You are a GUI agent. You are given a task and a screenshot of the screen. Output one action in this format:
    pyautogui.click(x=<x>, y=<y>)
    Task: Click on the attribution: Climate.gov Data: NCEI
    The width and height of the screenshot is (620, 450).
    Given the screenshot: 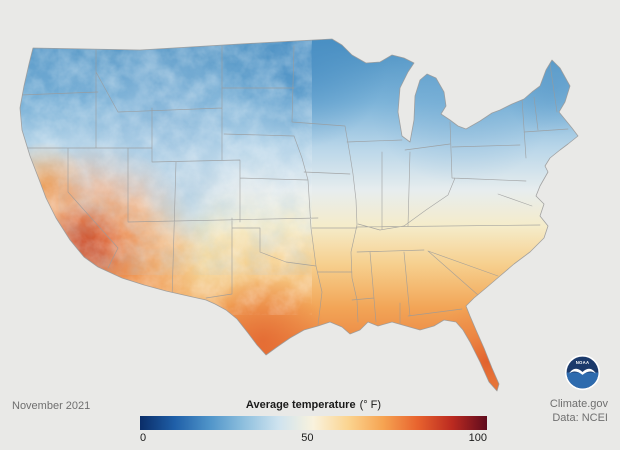 What is the action you would take?
    pyautogui.click(x=579, y=411)
    